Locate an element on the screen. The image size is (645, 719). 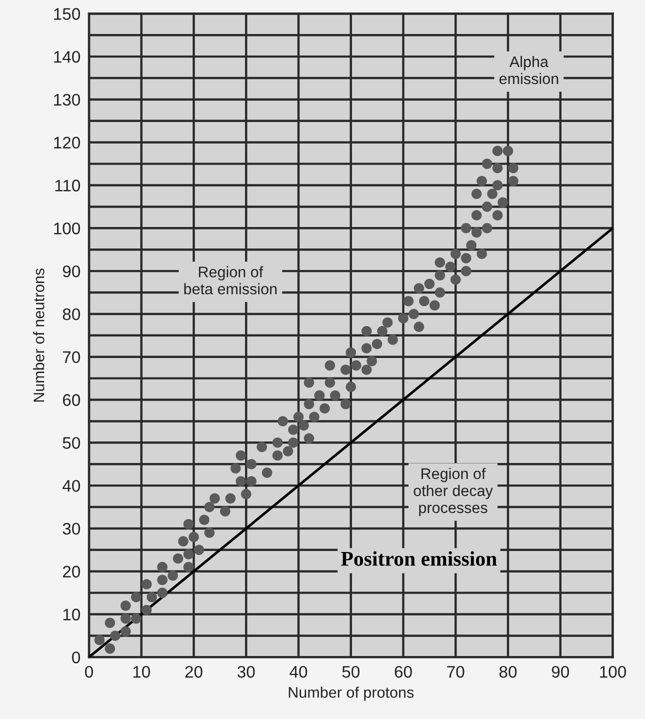
x-tick-label: 70 is located at coordinates (455, 672).